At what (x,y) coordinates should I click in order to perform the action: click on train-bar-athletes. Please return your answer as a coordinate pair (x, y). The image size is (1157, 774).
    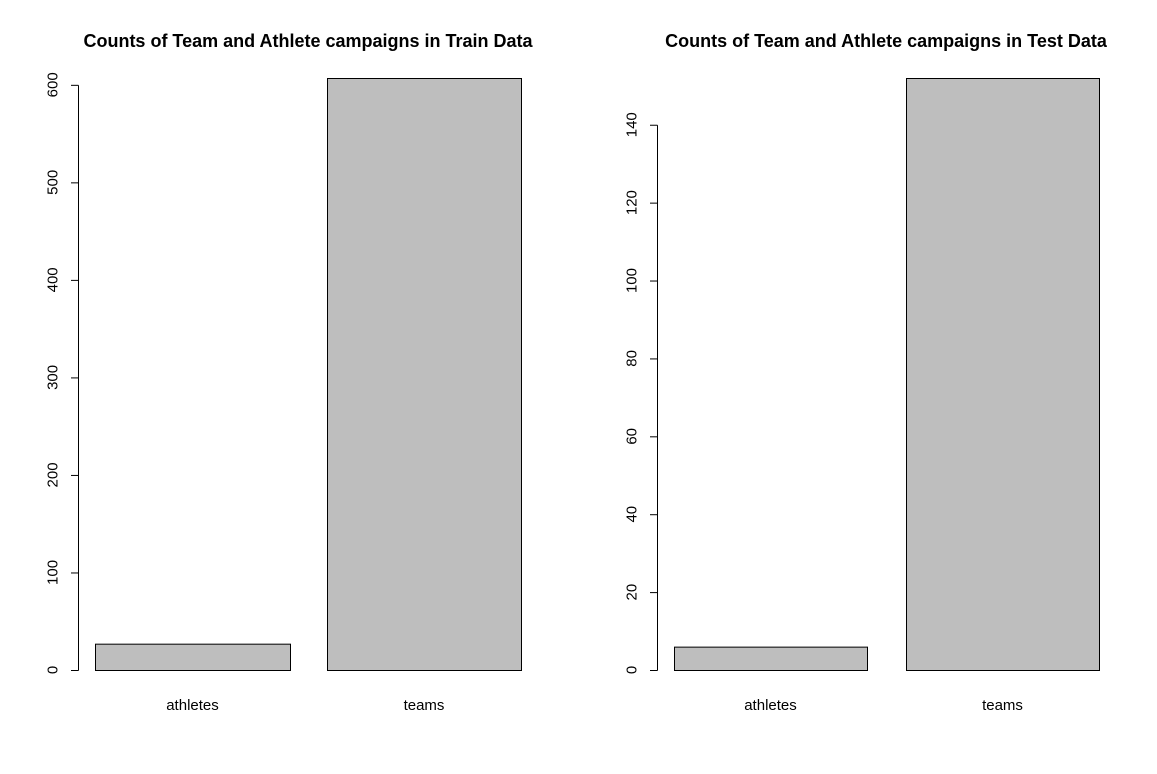
    Looking at the image, I should click on (193, 657).